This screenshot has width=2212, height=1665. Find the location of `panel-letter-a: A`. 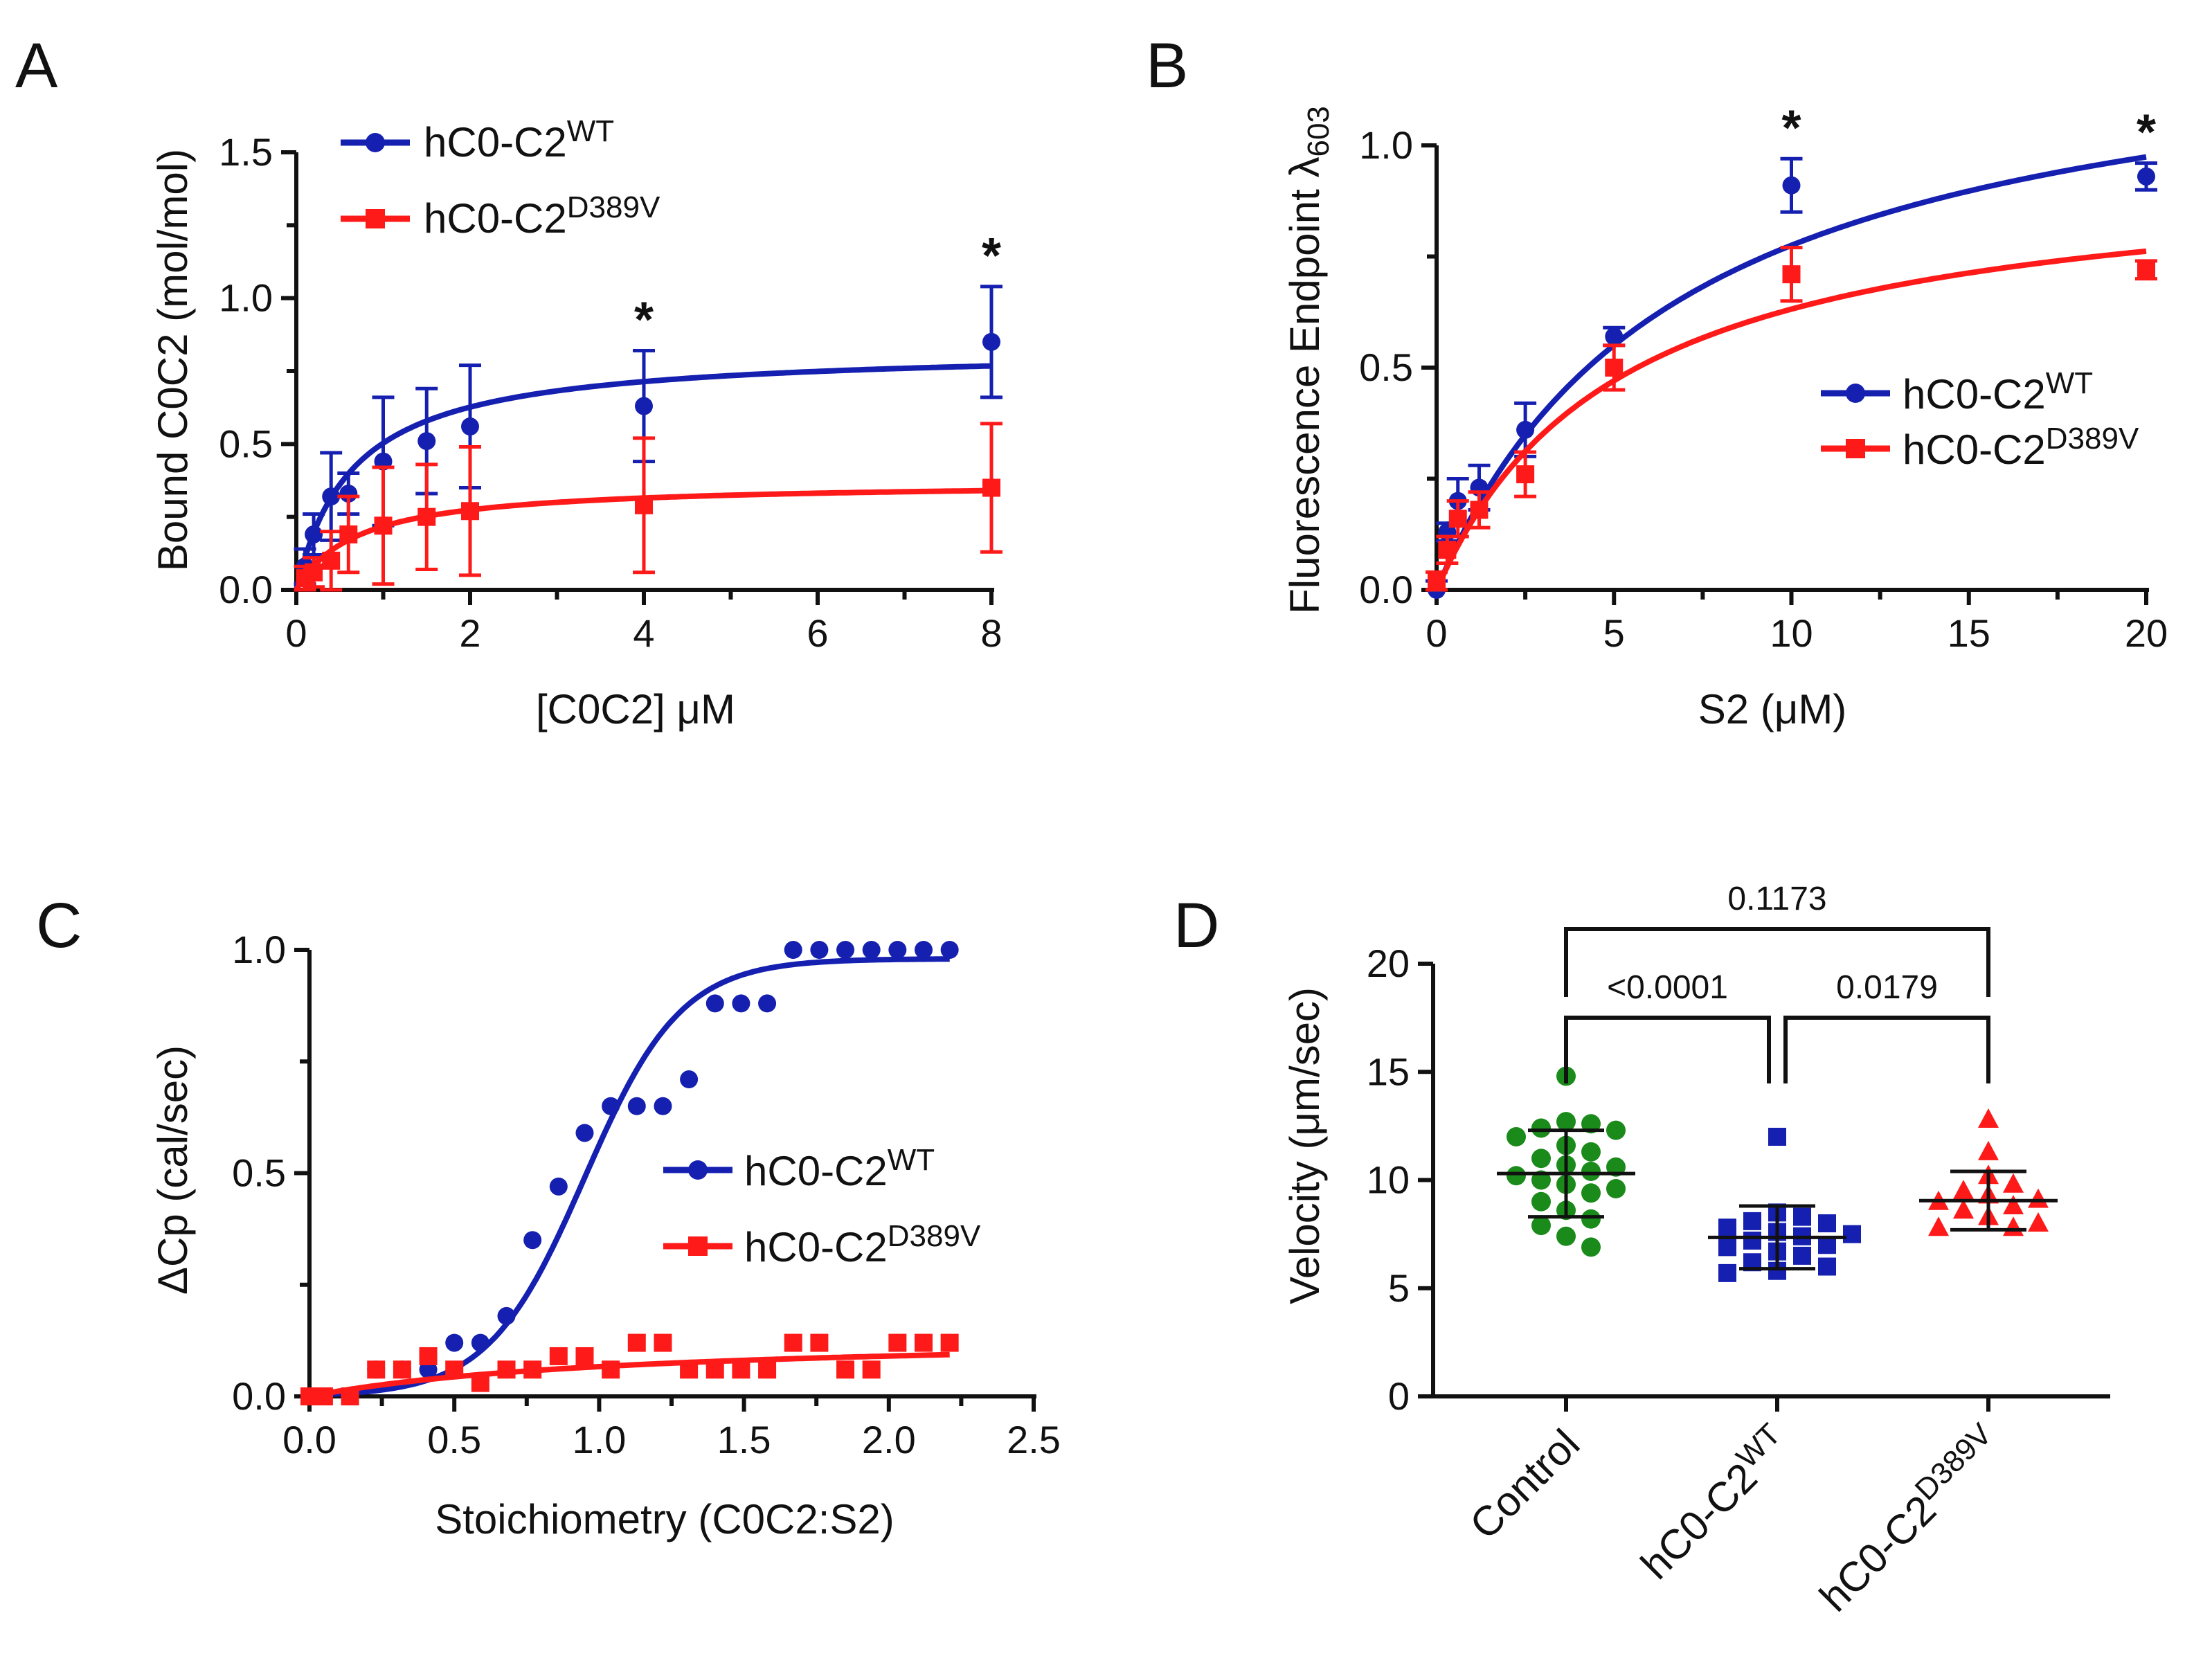

panel-letter-a: A is located at coordinates (36, 65).